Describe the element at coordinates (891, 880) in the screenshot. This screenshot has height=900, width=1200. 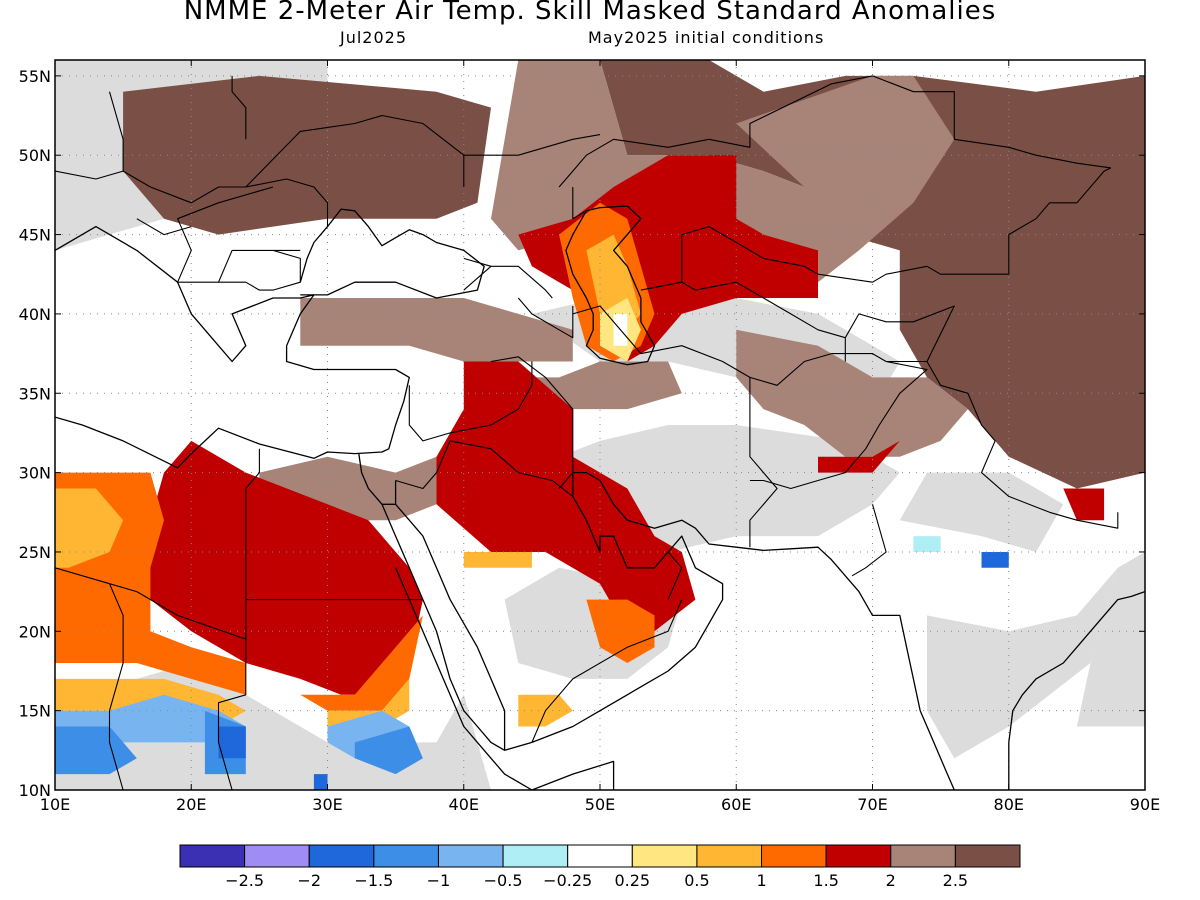
I see `colorbar-label: 2` at that location.